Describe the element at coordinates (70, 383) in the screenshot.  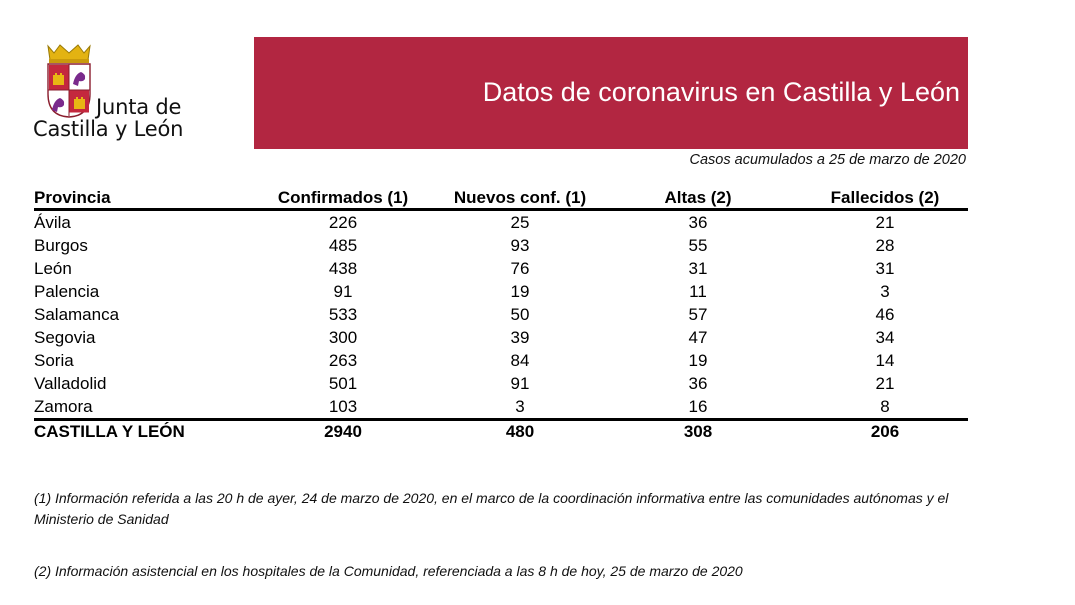
I see `cell-province: Valladolid` at that location.